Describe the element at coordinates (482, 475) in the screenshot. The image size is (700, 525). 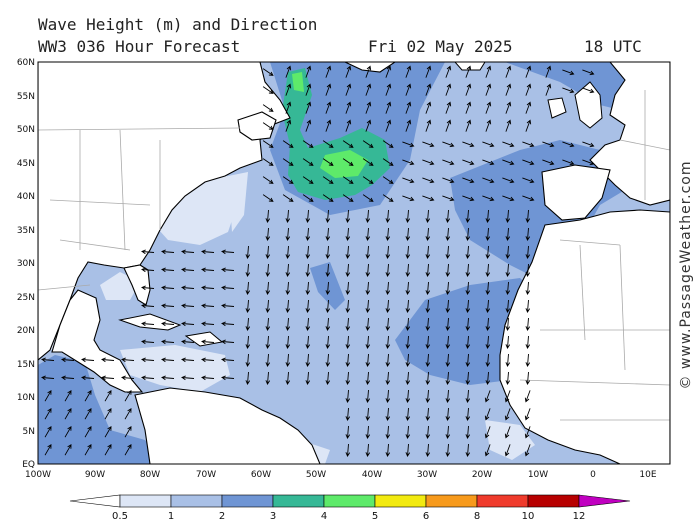
I see `lon-label: 20W` at that location.